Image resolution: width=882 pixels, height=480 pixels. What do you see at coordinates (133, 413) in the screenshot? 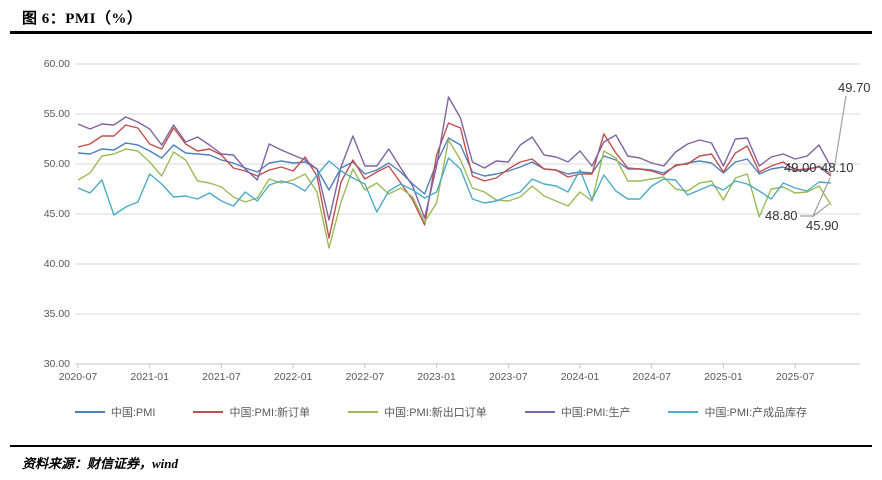
I see `legend-label: 中国:PMI` at bounding box center [133, 413].